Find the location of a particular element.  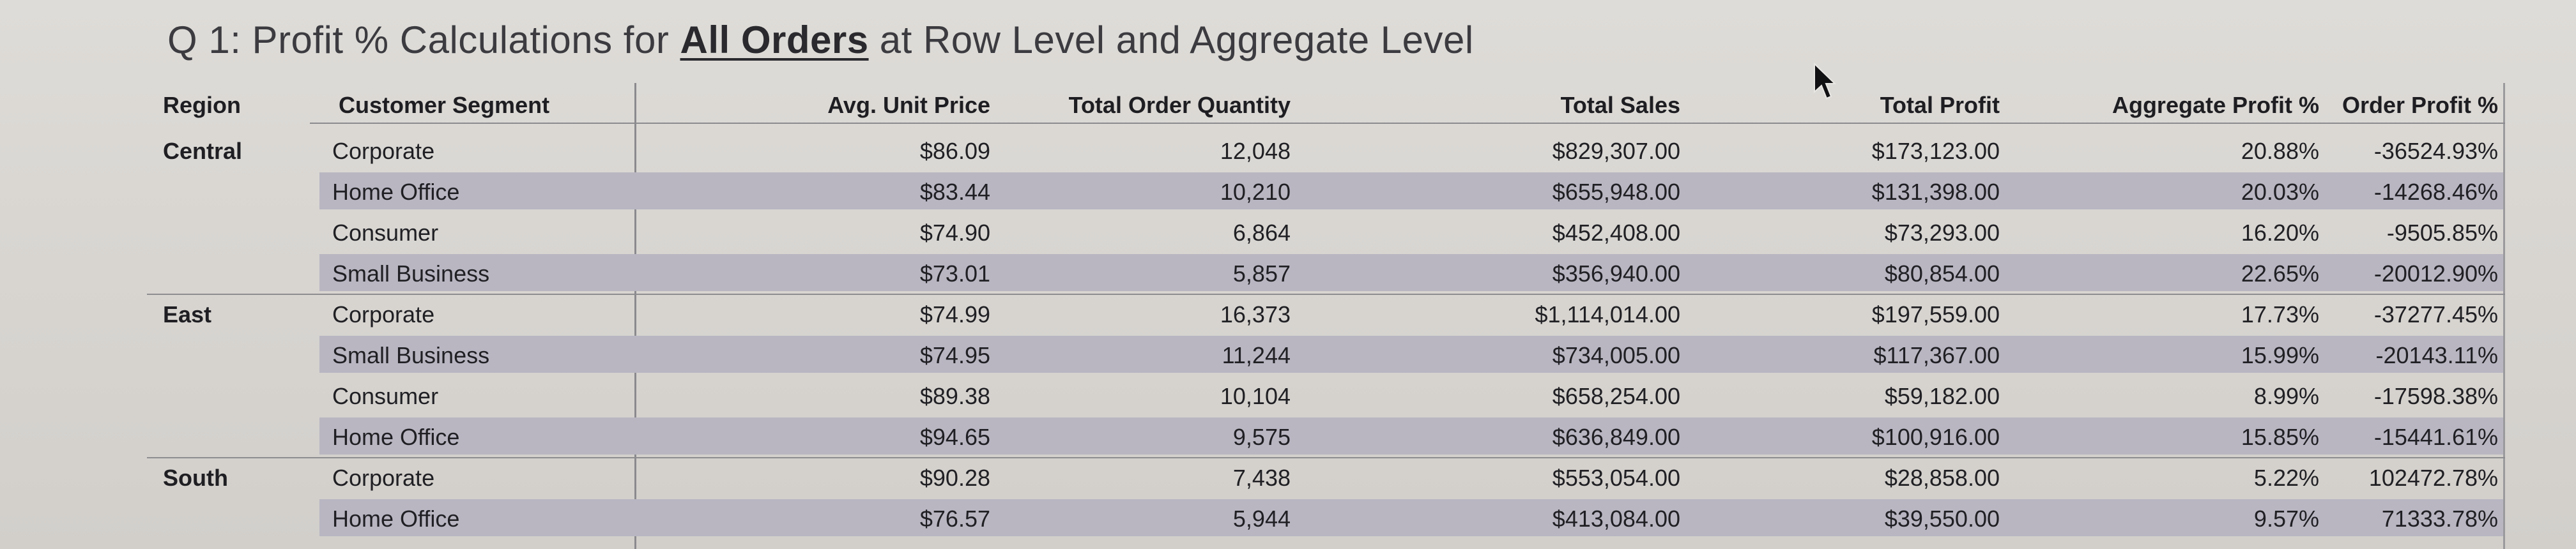

total-order-quantity-cell: 5,944 is located at coordinates (1261, 519).